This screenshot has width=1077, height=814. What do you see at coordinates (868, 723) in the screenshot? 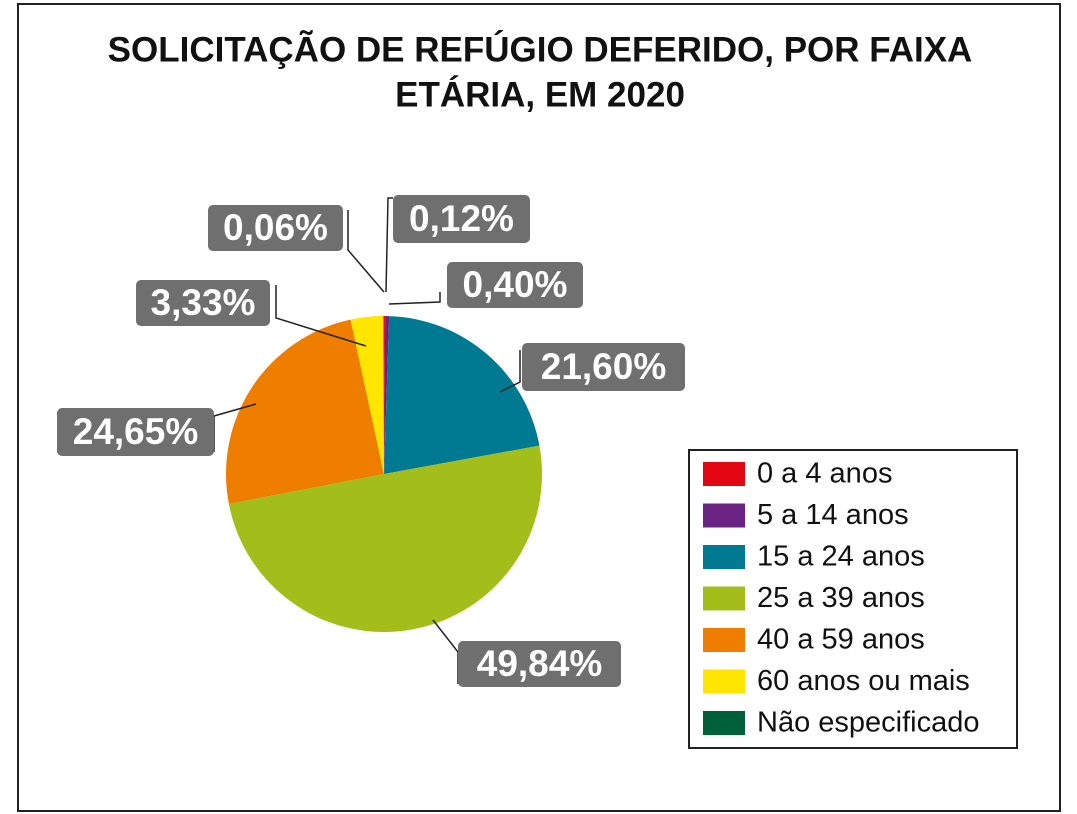
I see `legend-label: Não especificado` at bounding box center [868, 723].